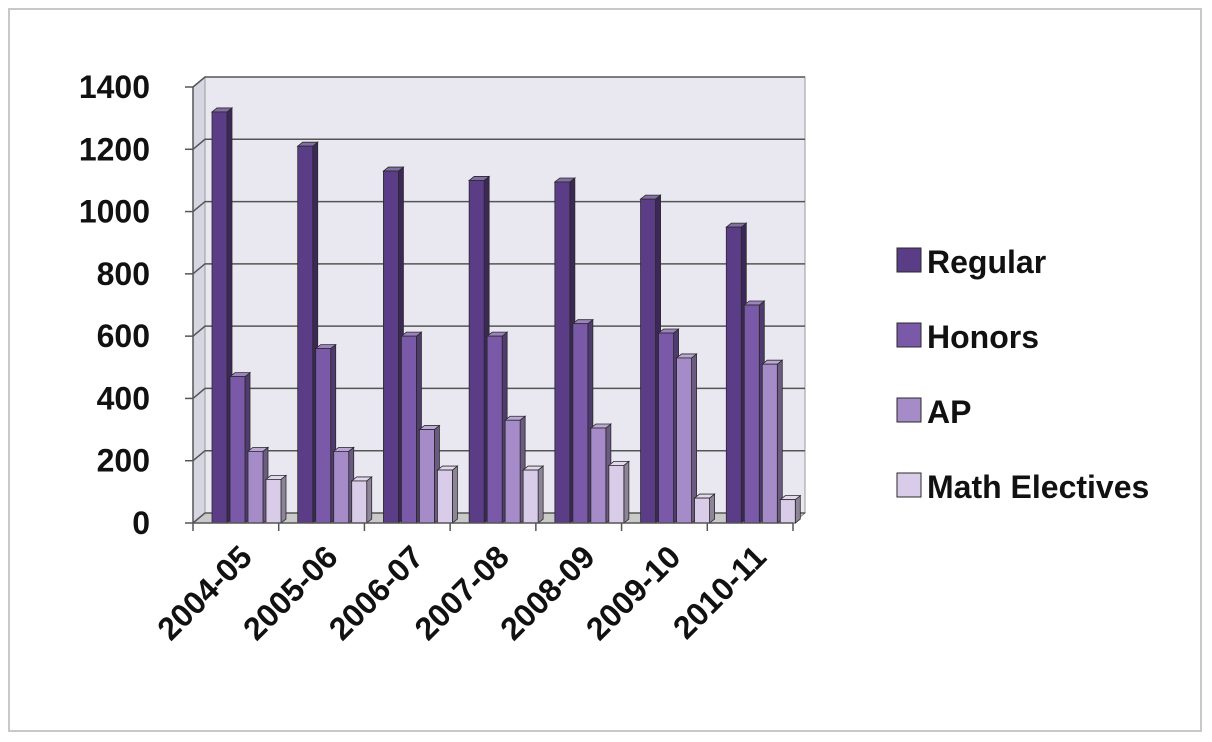  I want to click on legend: Regular Honors AP Math Electives, so click(1022, 374).